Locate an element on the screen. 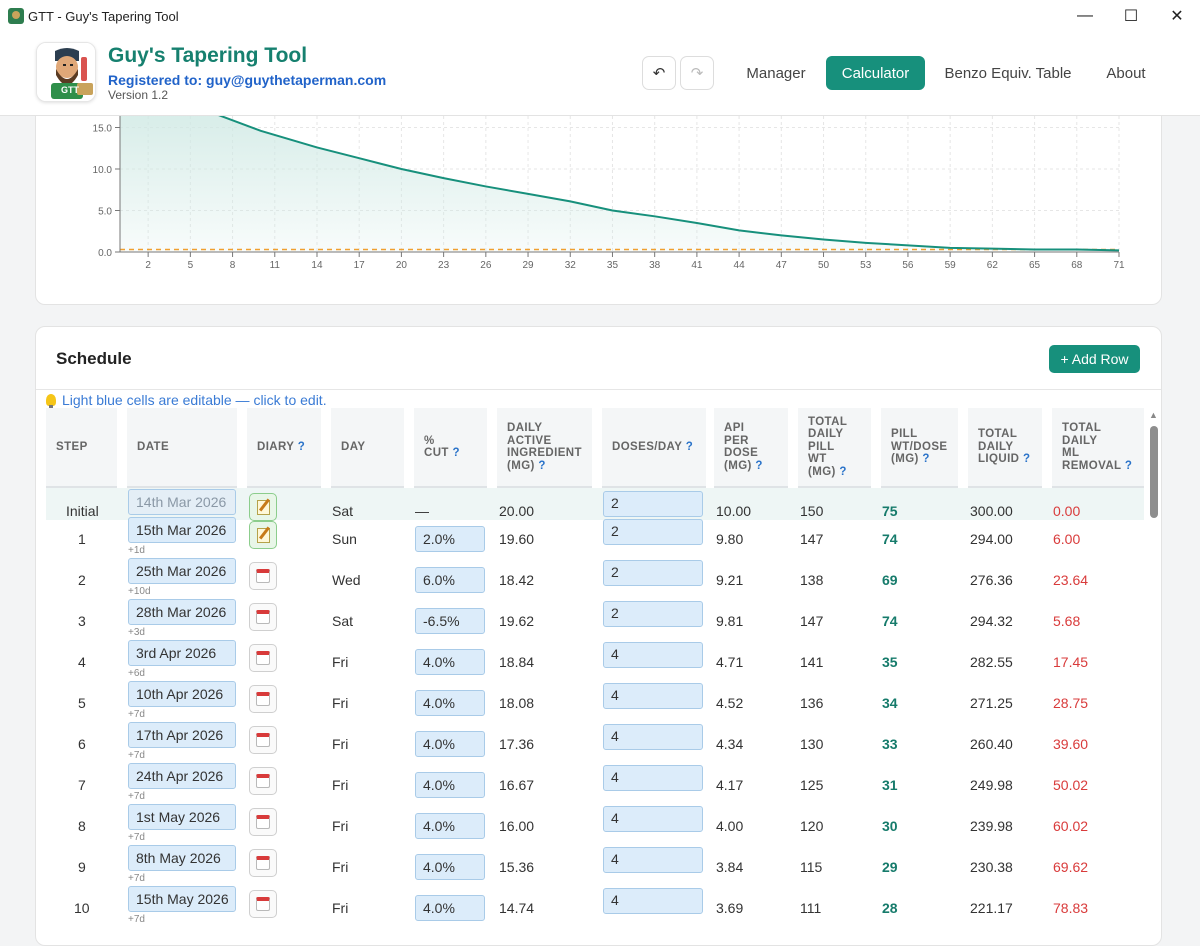  date-input: 10th Apr 2026 is located at coordinates (182, 694).